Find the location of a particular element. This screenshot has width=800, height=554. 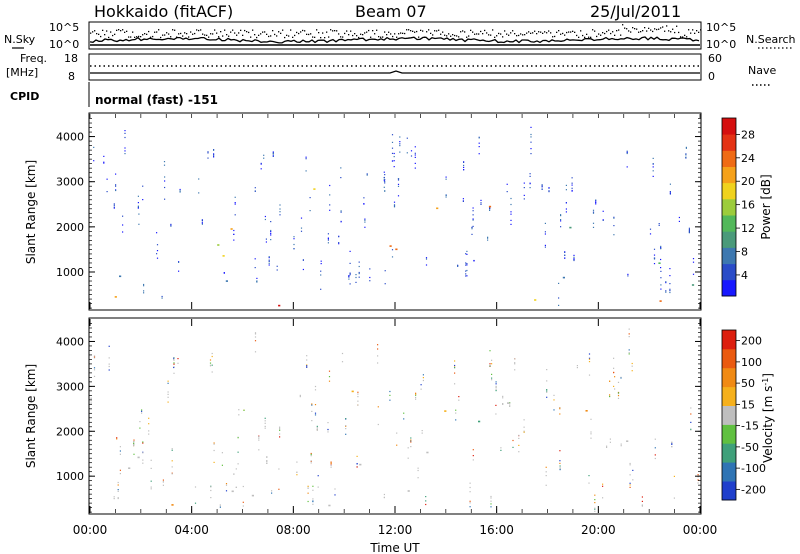

colorbar-tick-label: 8 is located at coordinates (744, 252).